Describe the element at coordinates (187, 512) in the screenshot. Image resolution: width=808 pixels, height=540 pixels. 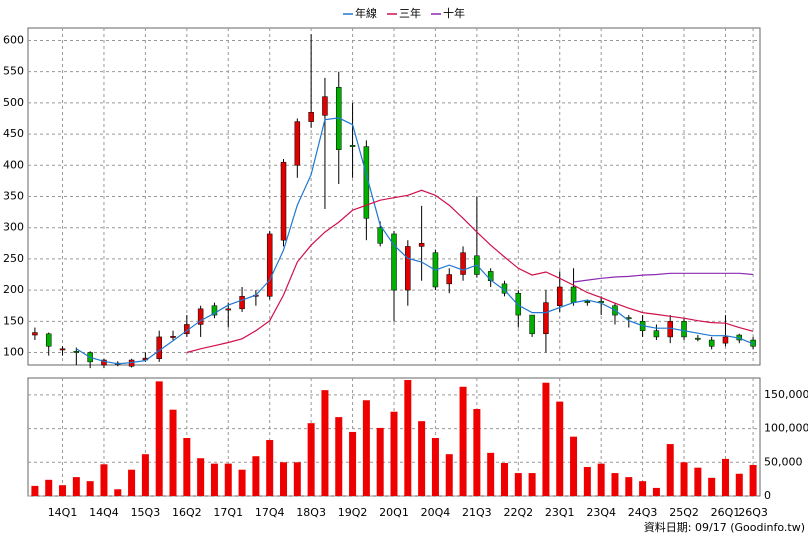
I see `x-tick-label: 16Q2` at that location.